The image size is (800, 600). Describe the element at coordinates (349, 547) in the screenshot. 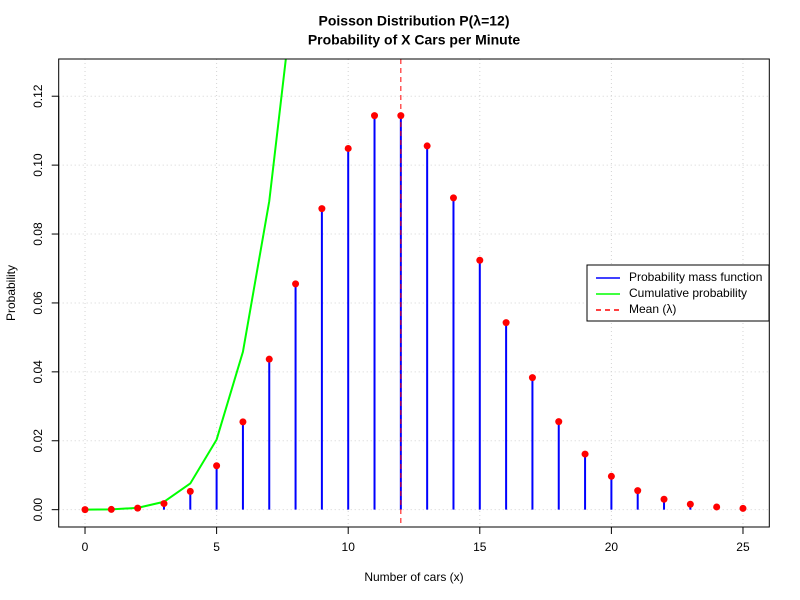

I see `x-tick-label: 10` at that location.